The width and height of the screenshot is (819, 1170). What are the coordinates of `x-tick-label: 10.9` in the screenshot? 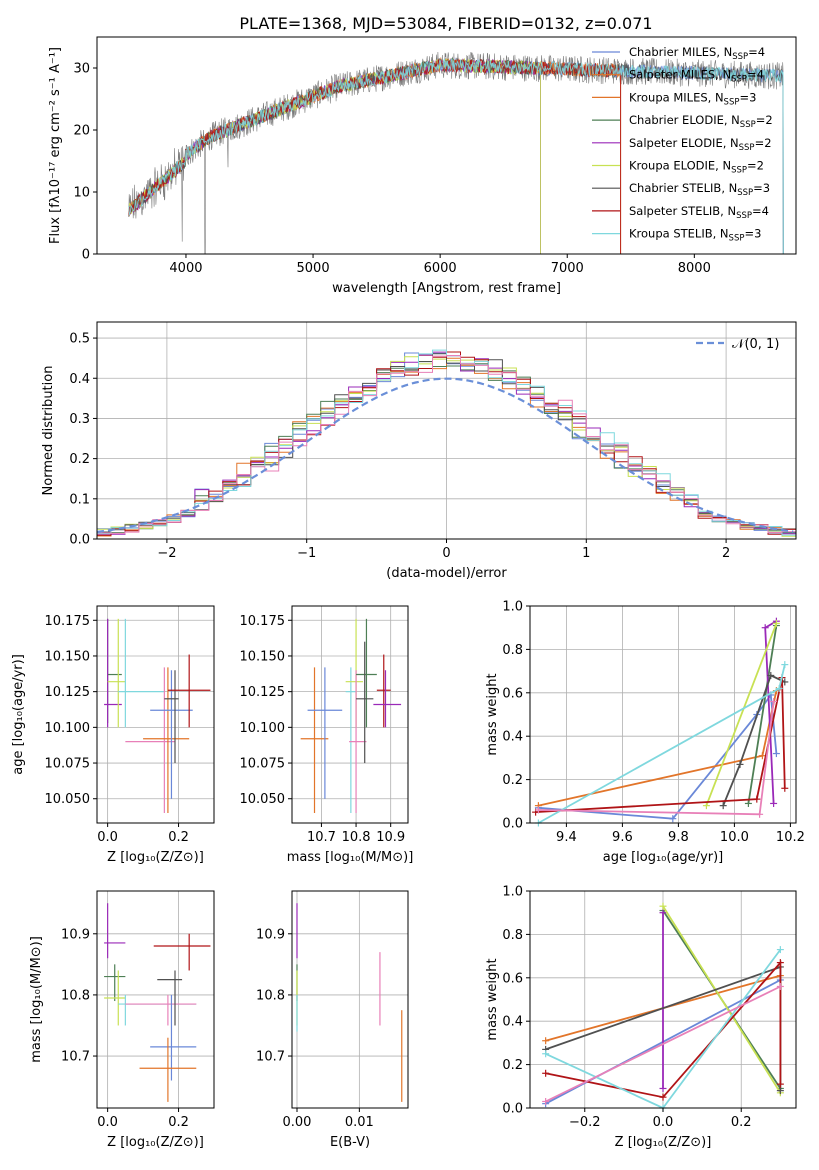 It's located at (390, 837).